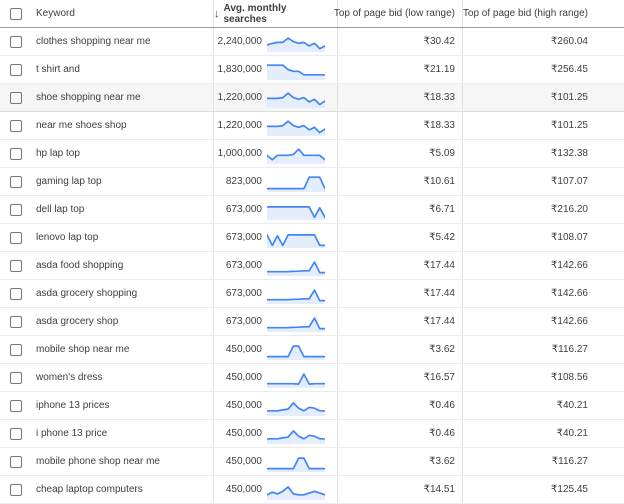 The height and width of the screenshot is (504, 624). What do you see at coordinates (398, 13) in the screenshot?
I see `column-header-bid-low: Top of page bid (low range)` at bounding box center [398, 13].